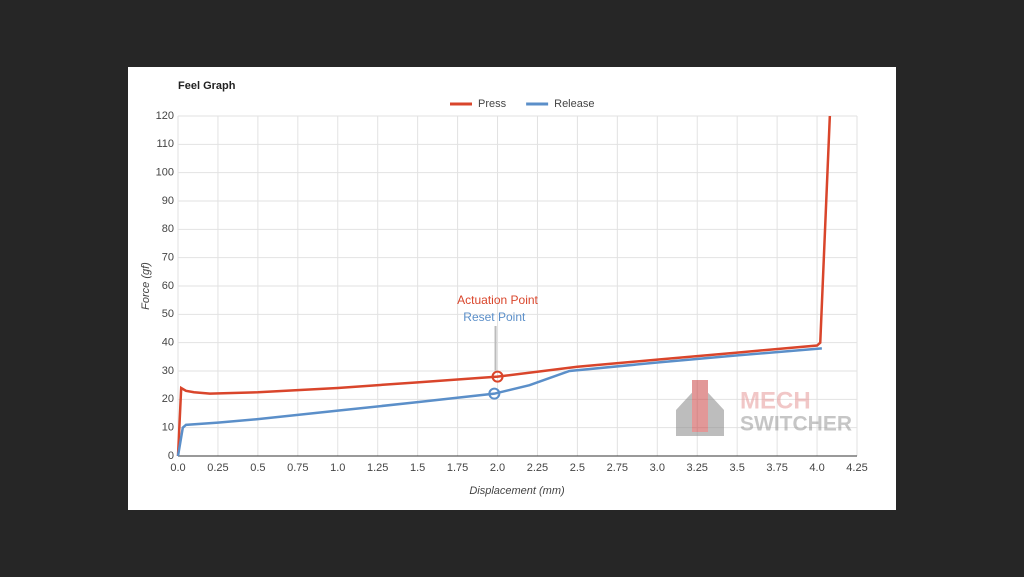 This screenshot has width=1024, height=577. Describe the element at coordinates (168, 371) in the screenshot. I see `y-tick-label: 30` at that location.